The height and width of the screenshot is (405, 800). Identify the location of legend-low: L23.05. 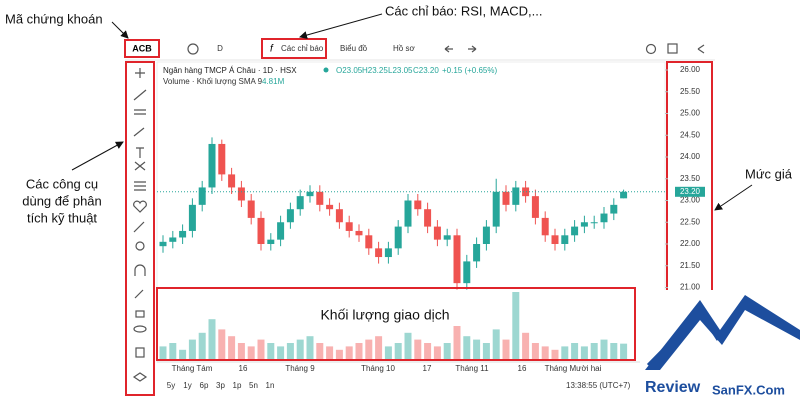
(400, 70).